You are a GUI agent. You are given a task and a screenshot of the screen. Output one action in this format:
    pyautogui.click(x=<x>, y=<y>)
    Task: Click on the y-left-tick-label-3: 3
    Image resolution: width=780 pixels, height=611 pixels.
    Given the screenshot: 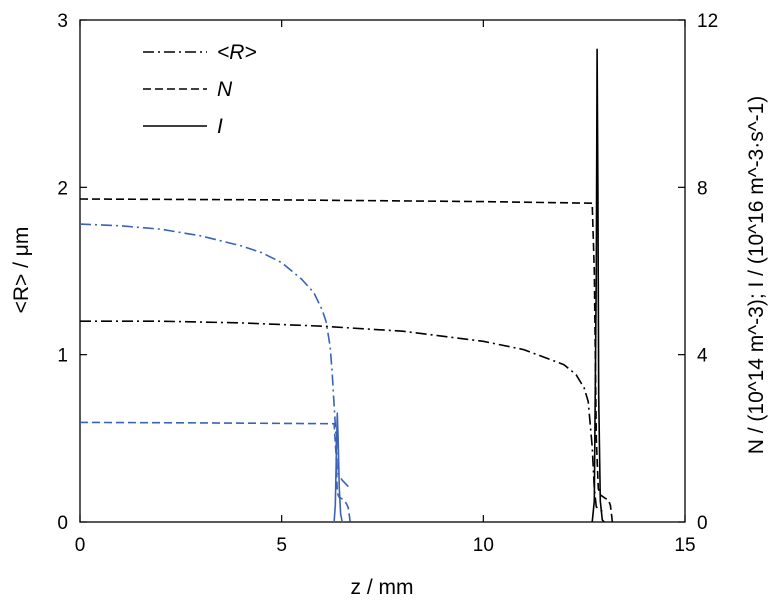 What is the action you would take?
    pyautogui.click(x=62, y=21)
    